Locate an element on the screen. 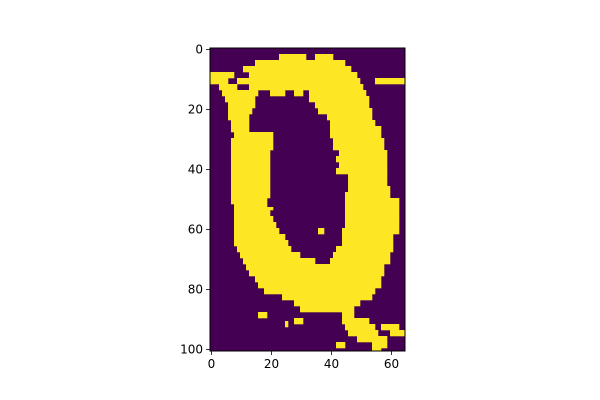 This screenshot has width=600, height=400. y-tick-label: 80 is located at coordinates (195, 290).